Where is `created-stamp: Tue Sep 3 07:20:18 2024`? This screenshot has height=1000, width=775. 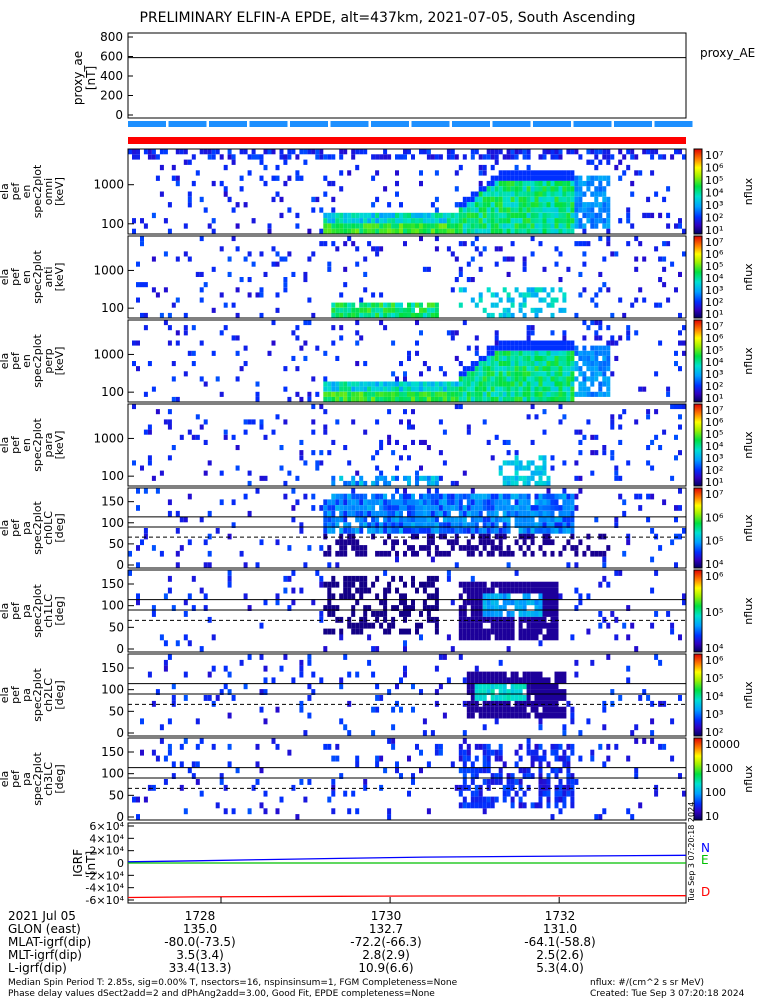 created-stamp: Tue Sep 3 07:20:18 2024 is located at coordinates (691, 852).